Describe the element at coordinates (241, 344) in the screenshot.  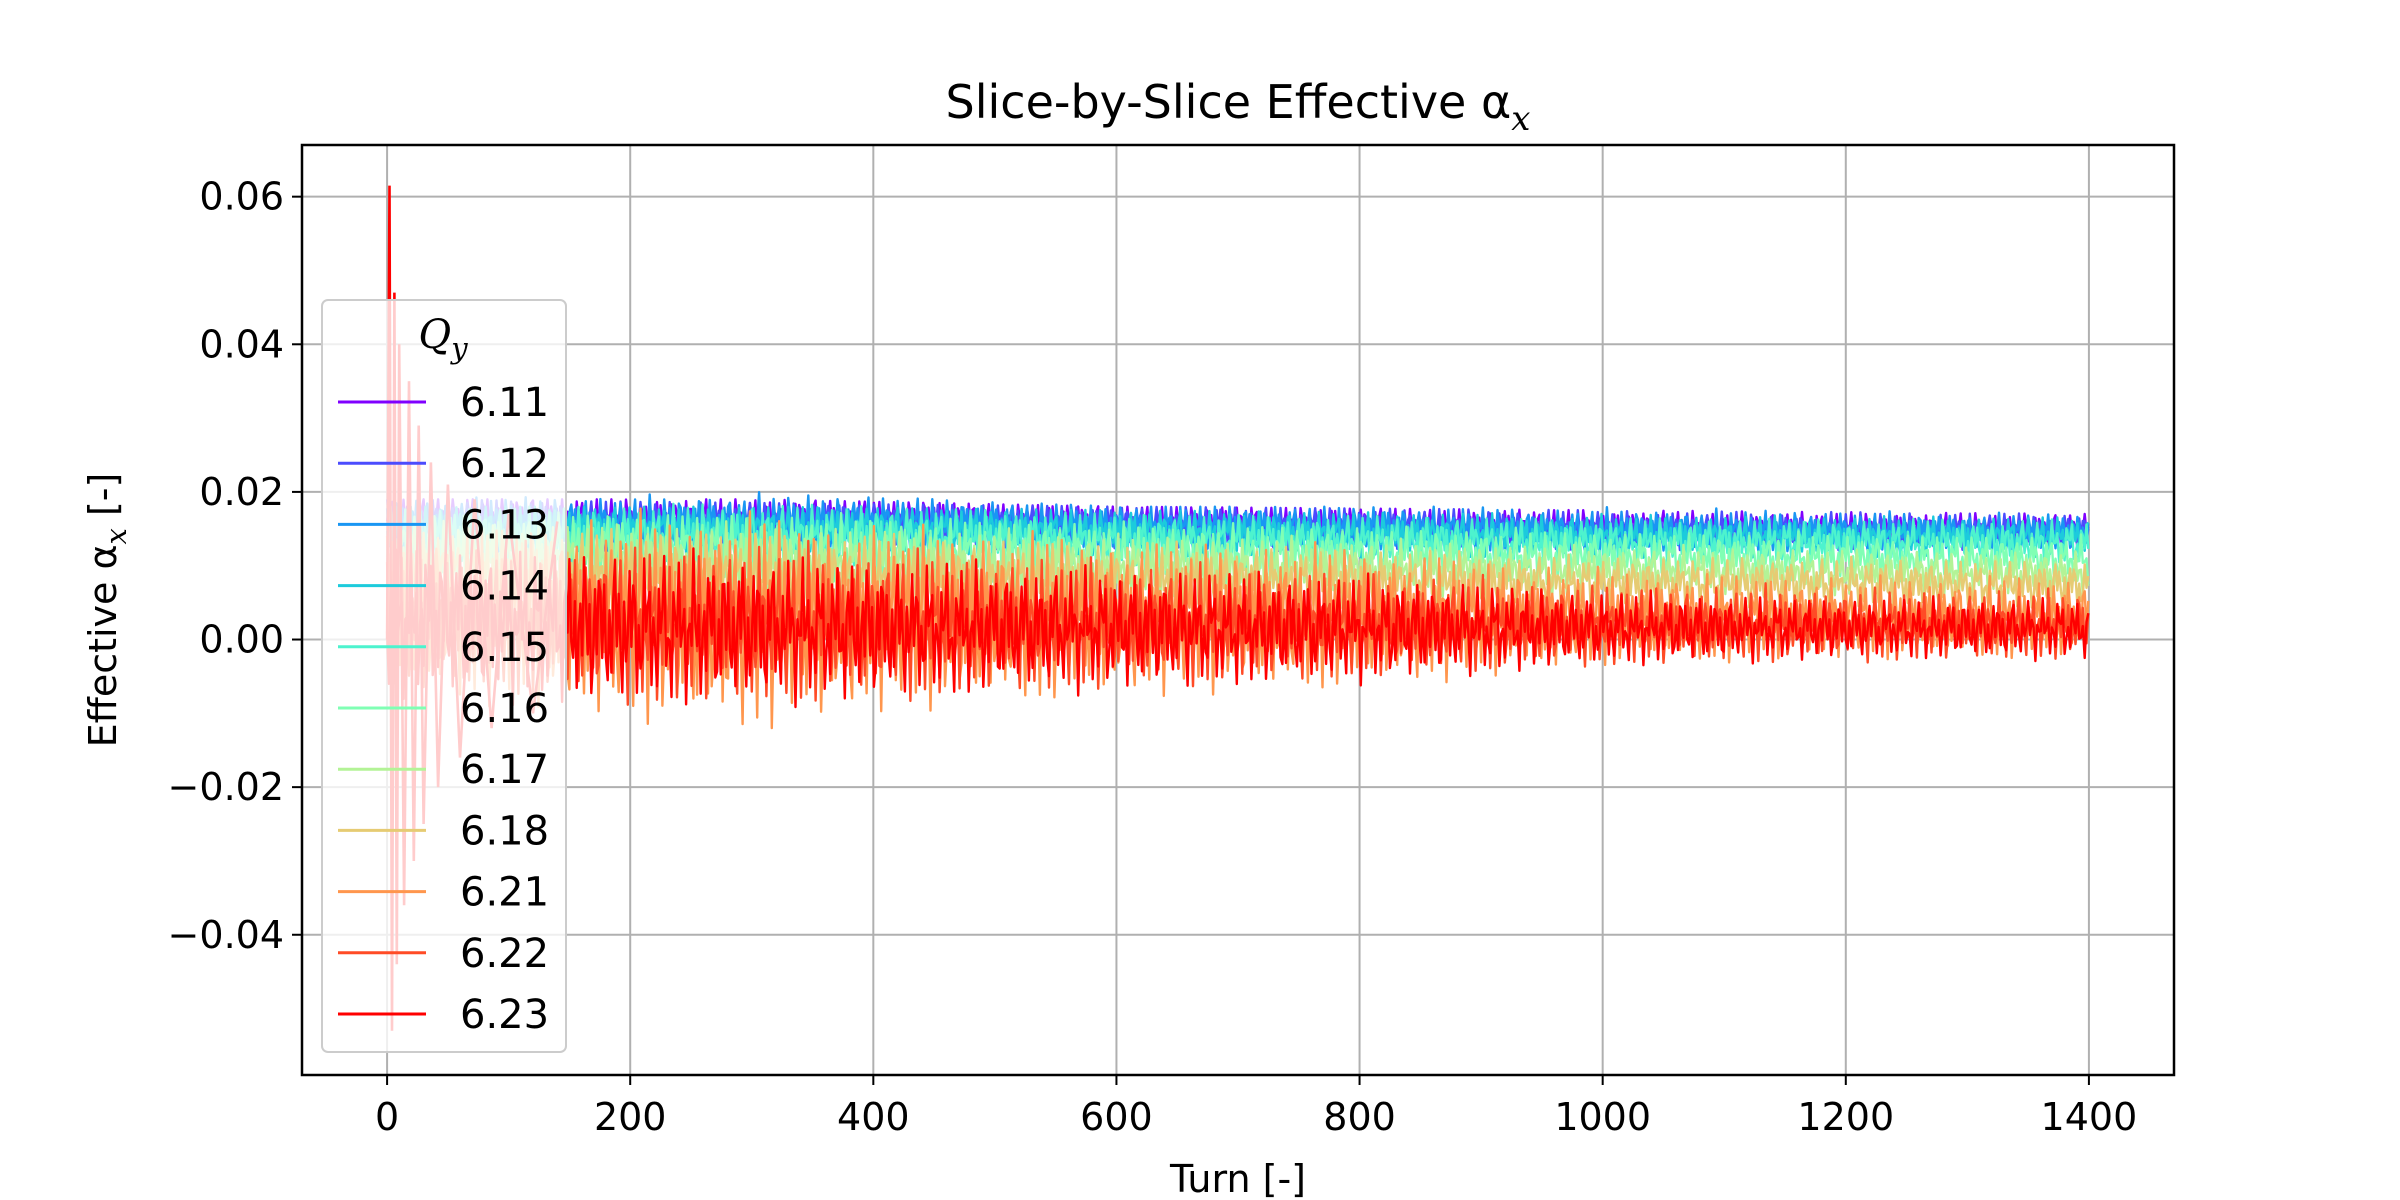
I see `y-tick-label: 0.04` at that location.